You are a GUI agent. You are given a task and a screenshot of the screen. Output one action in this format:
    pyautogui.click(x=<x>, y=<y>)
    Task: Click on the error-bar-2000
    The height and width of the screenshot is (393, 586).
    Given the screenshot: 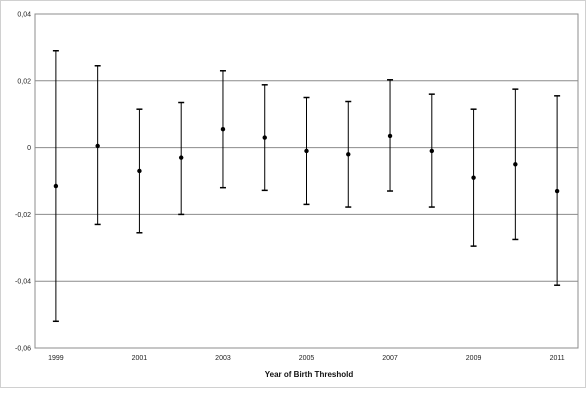 What is the action you would take?
    pyautogui.click(x=97, y=145)
    